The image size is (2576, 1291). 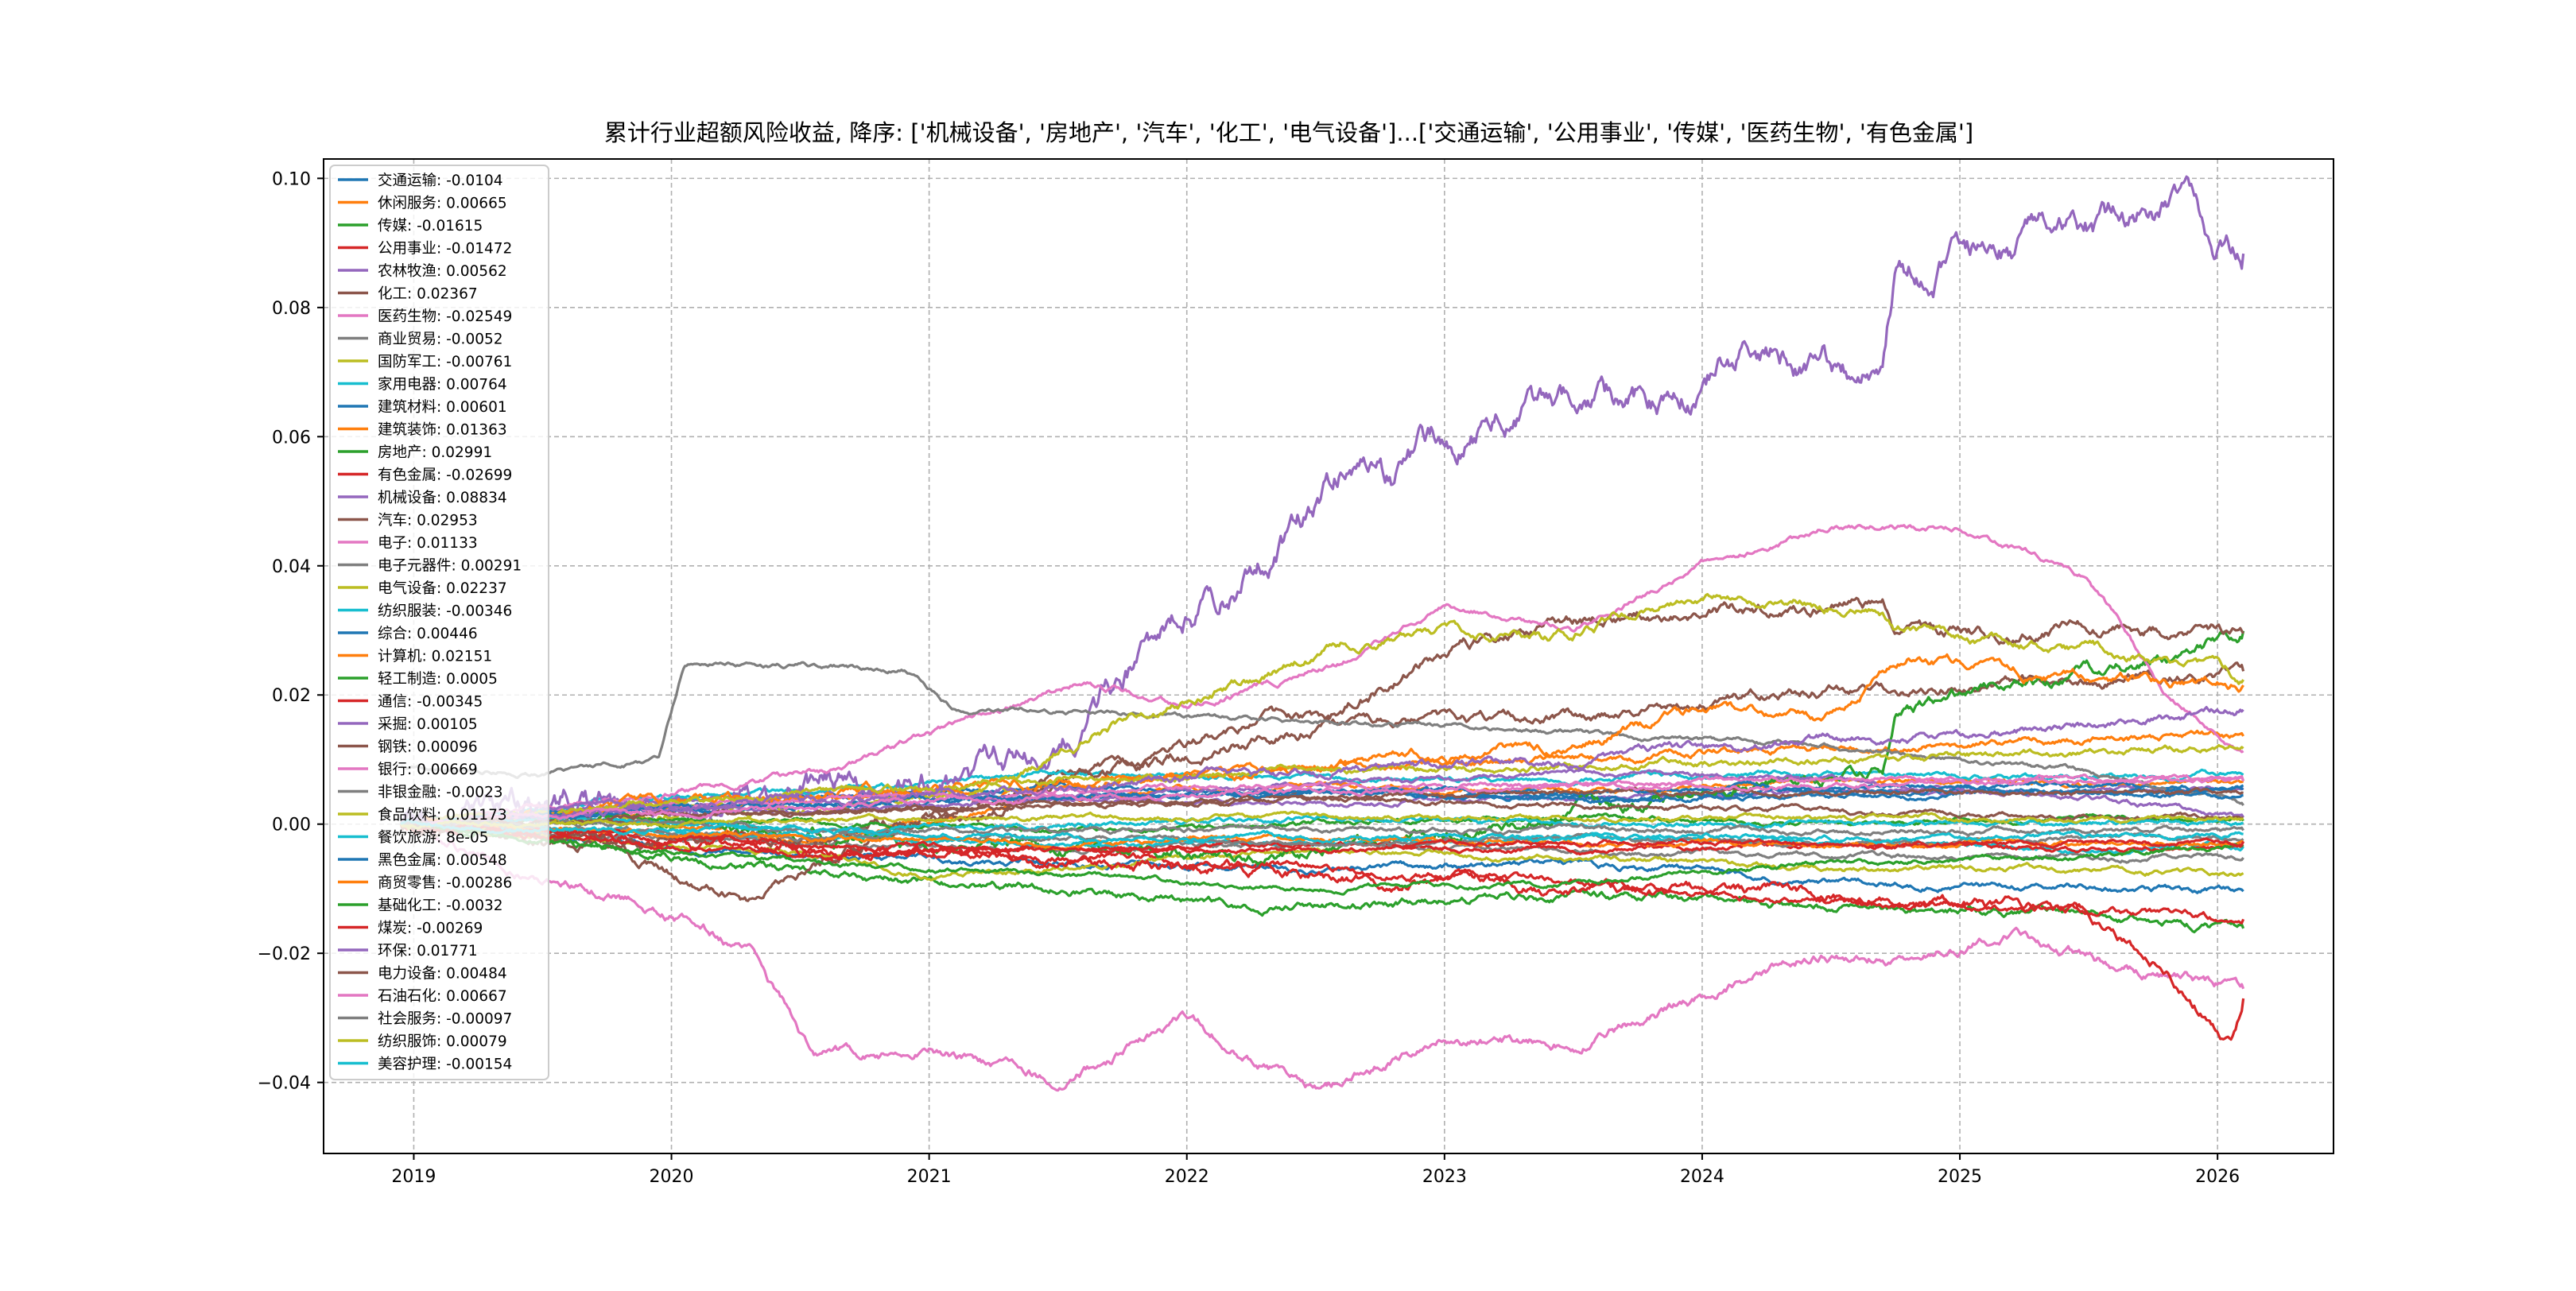 I want to click on x-tick-label: 2023, so click(x=1445, y=1177).